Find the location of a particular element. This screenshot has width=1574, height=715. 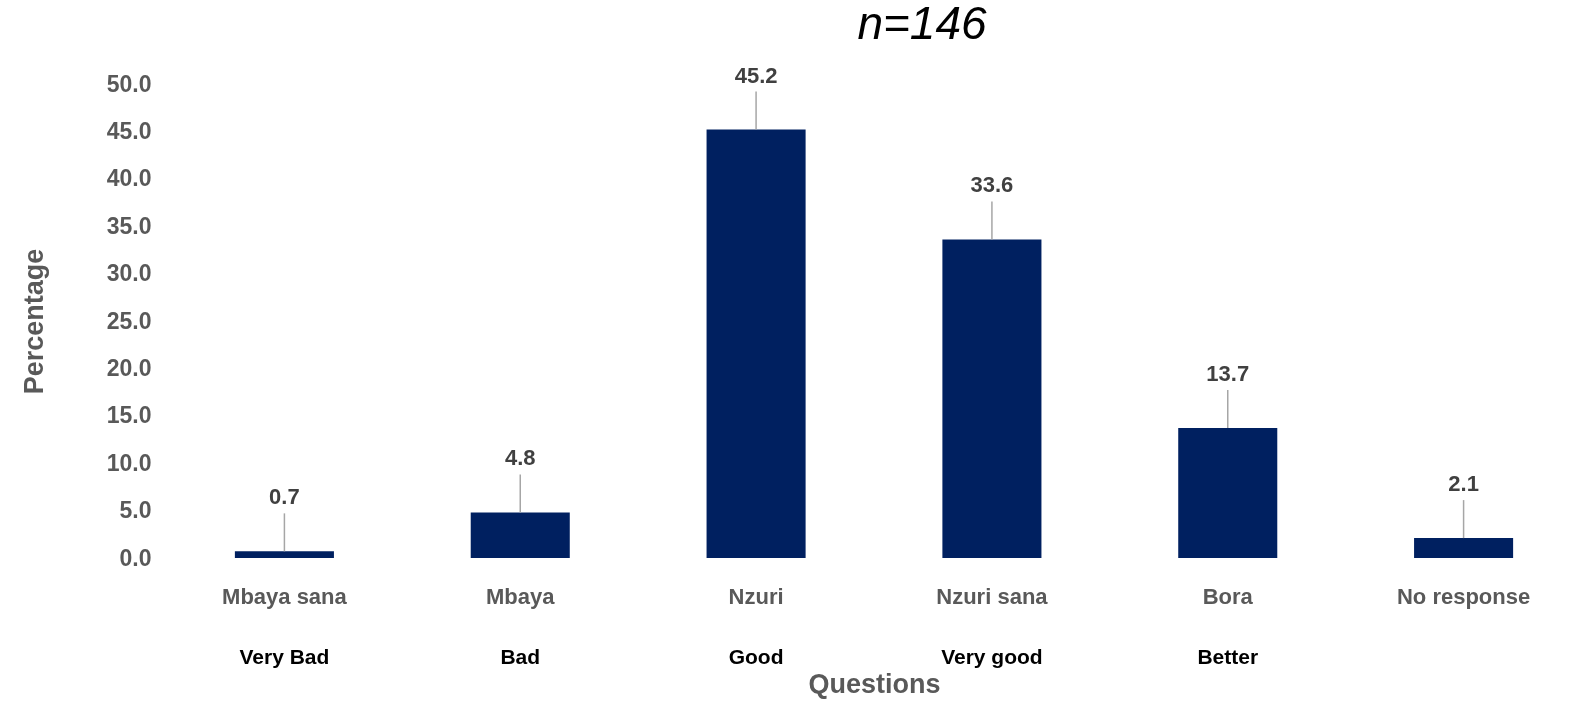

y-tick-label: 50.0 is located at coordinates (129, 83).